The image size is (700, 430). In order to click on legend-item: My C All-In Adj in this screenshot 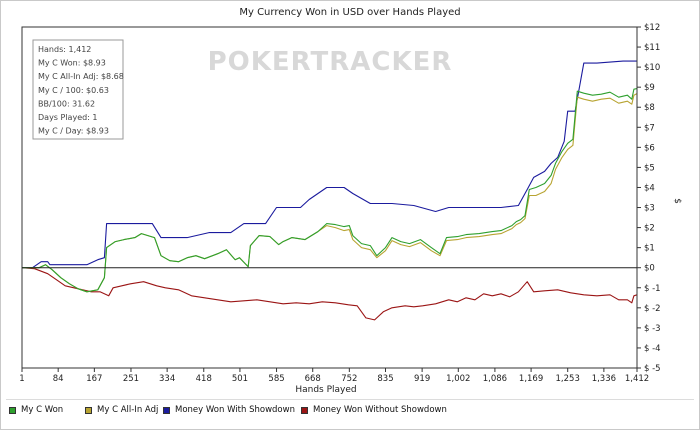, I will do `click(121, 410)`.